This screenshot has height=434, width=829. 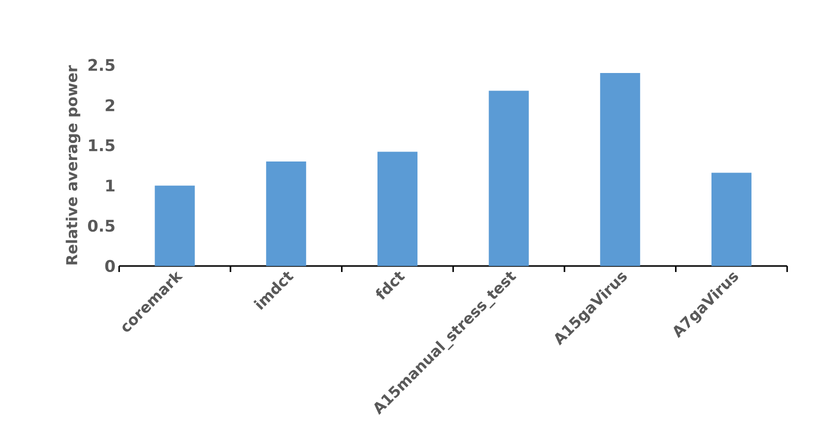 I want to click on y-tick-label: 0, so click(x=110, y=266).